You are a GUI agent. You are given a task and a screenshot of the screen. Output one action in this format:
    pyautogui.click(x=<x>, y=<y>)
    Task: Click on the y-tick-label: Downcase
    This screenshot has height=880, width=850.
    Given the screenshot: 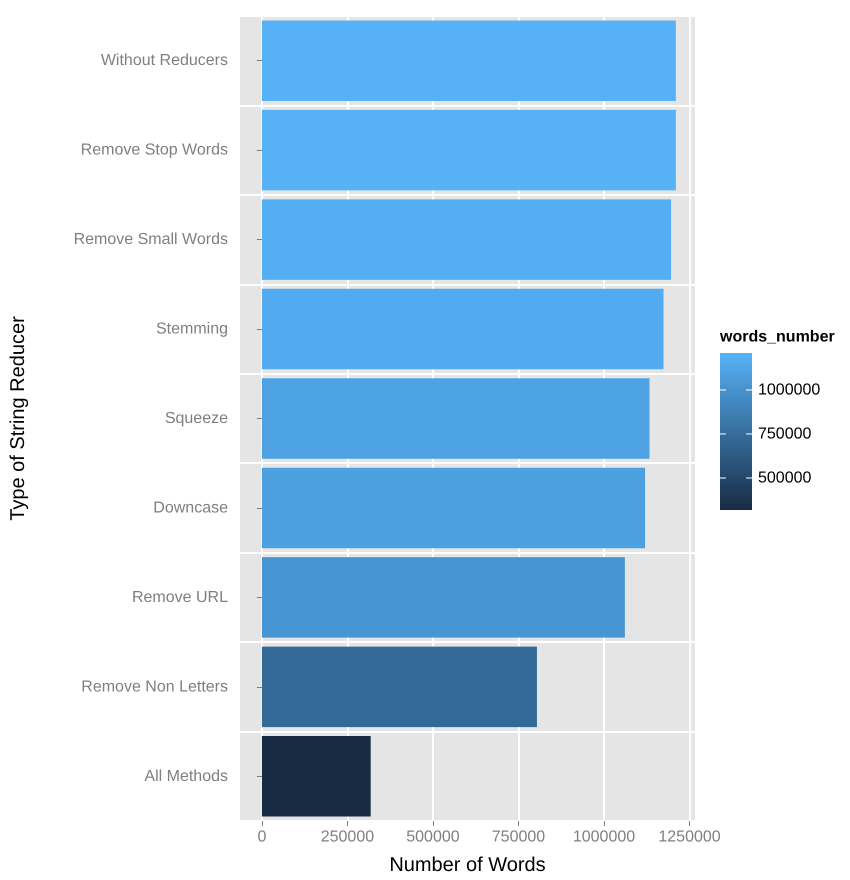 What is the action you would take?
    pyautogui.click(x=190, y=507)
    